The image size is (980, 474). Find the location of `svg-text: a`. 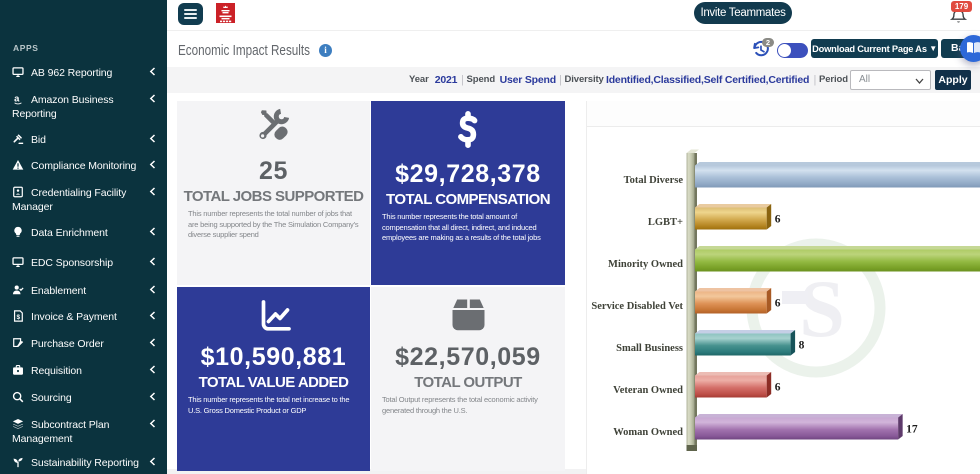

svg-text: a is located at coordinates (17, 98).